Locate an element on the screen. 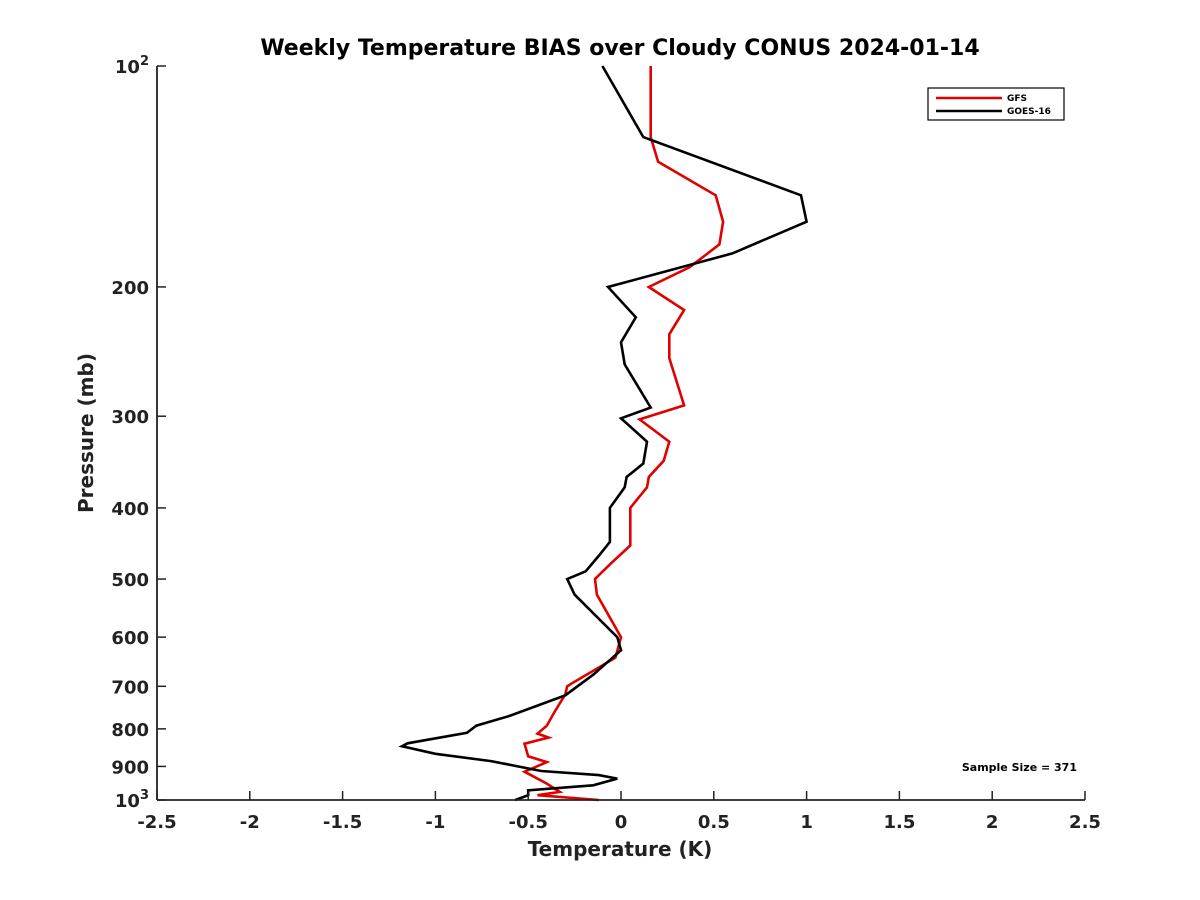  x-tick-label: -1 is located at coordinates (435, 822).